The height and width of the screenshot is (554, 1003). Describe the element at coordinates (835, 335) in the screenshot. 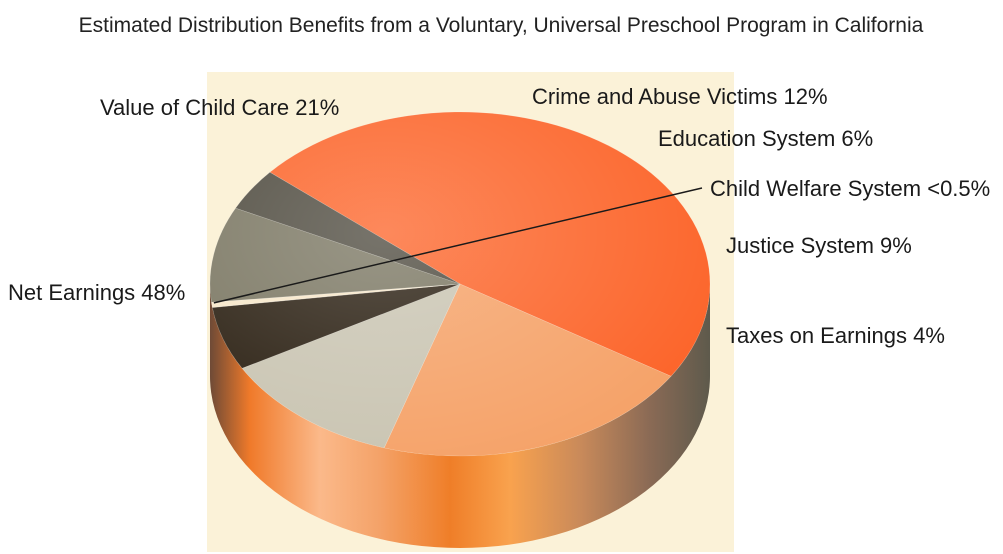

I see `slice-label-taxes-on-earnings: Taxes on Earnings 4%` at that location.